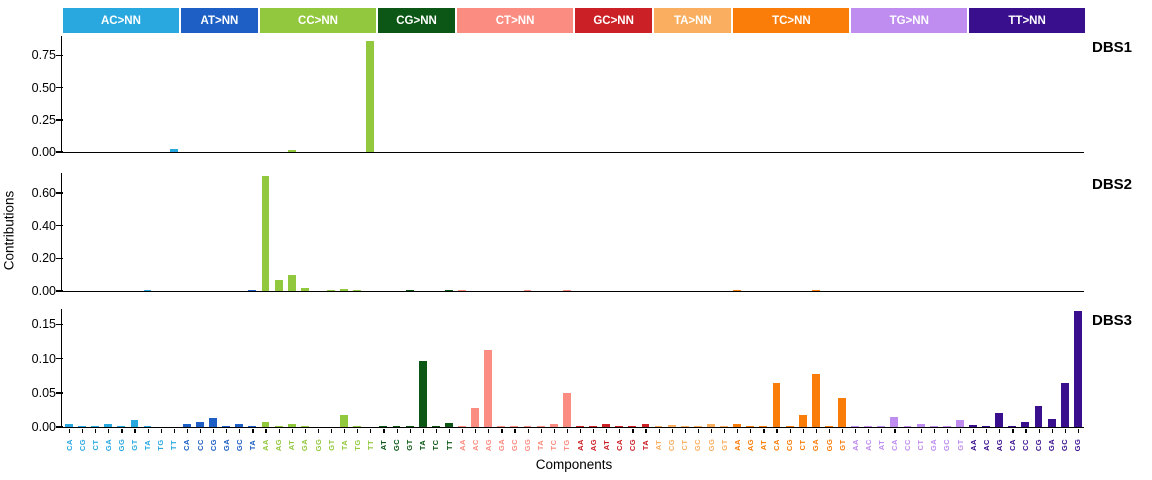 Image resolution: width=1152 pixels, height=480 pixels. What do you see at coordinates (219, 20) in the screenshot?
I see `legend-group-label: AT>NN` at bounding box center [219, 20].